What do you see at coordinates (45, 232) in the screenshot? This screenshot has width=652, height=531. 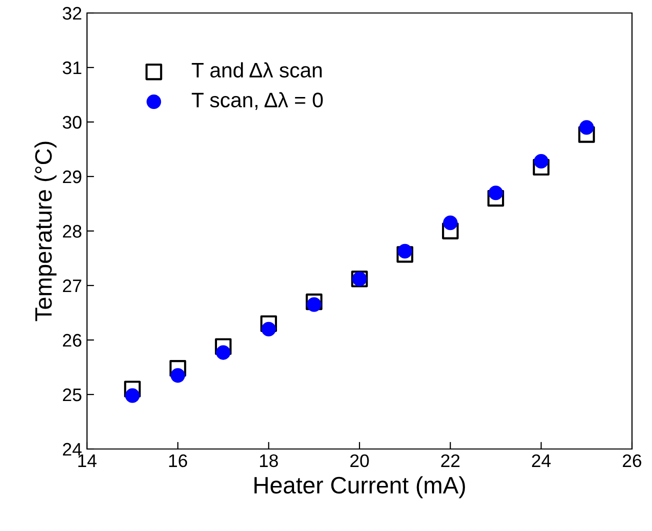 I see `y-axis-title: Temperature (°C)` at bounding box center [45, 232].